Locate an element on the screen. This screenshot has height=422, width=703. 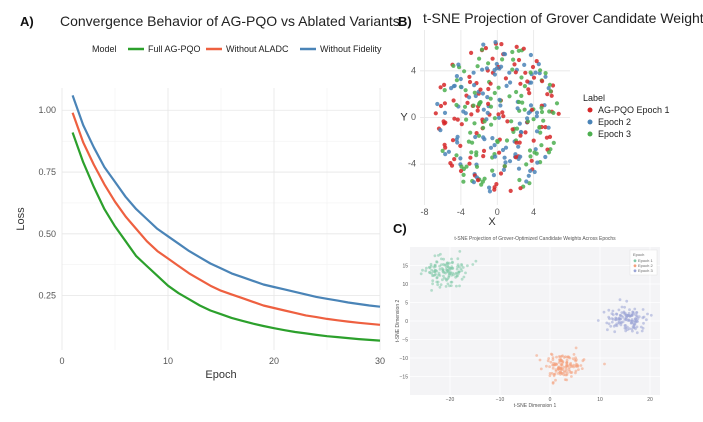
x-axis-label: X is located at coordinates (492, 222).